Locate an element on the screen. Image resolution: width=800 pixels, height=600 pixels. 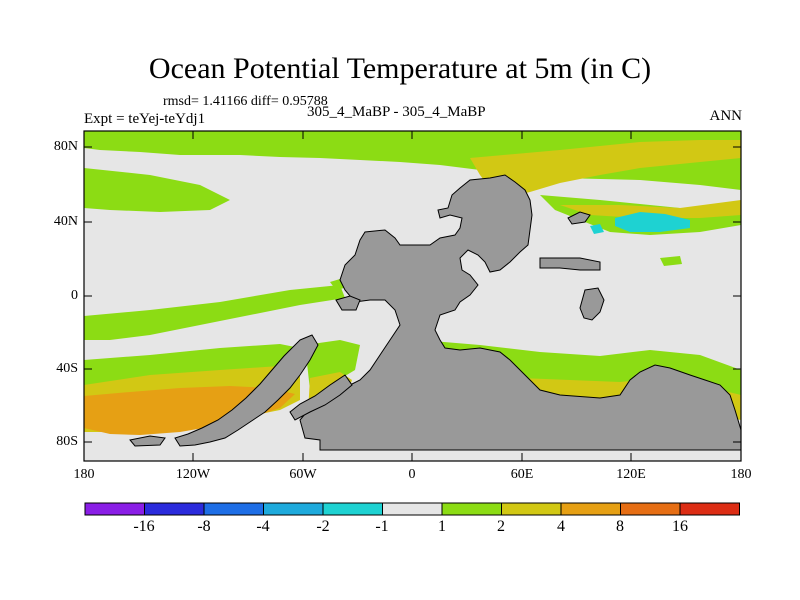
colorbar-label-1: 1 is located at coordinates (442, 526).